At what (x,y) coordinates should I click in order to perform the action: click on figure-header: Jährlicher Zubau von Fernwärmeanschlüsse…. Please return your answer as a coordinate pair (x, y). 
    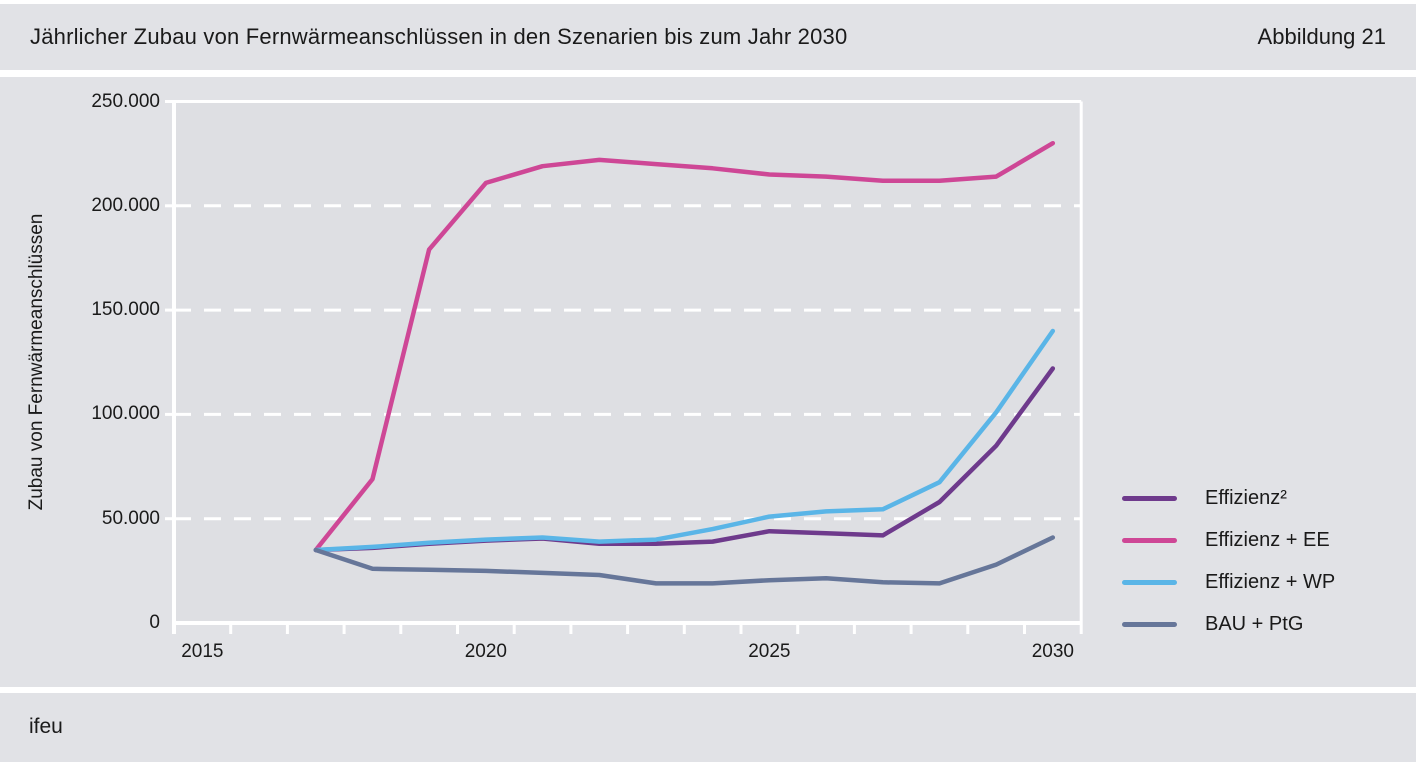
    Looking at the image, I should click on (708, 37).